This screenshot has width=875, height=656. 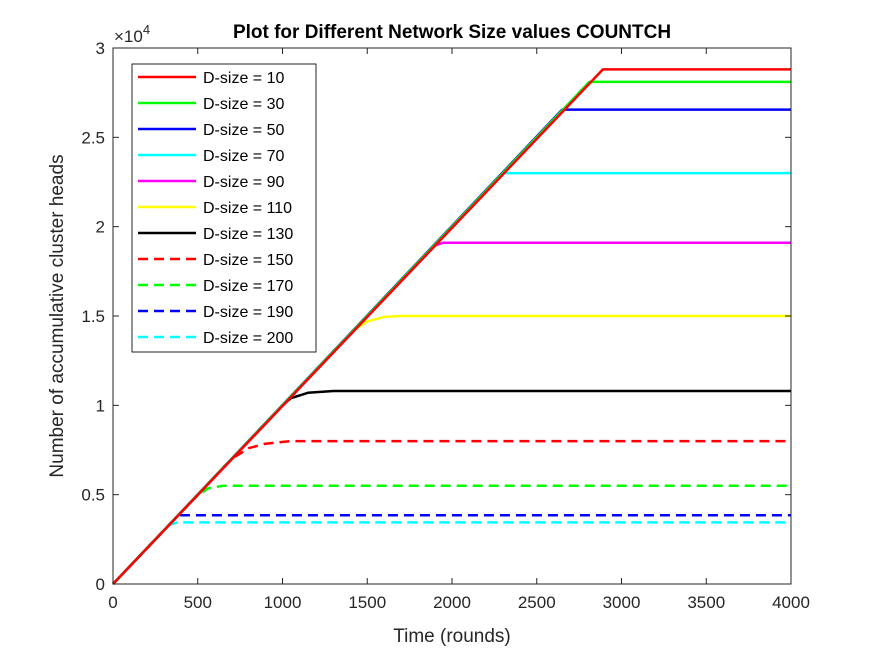 I want to click on y-axis-exponent: ×10⁴, so click(x=132, y=34).